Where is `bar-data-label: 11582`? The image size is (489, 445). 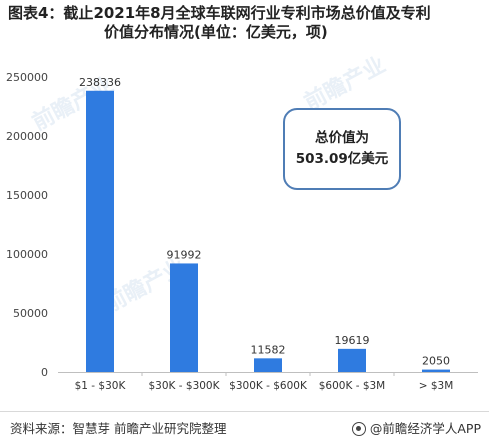
bar-data-label: 11582 is located at coordinates (268, 349).